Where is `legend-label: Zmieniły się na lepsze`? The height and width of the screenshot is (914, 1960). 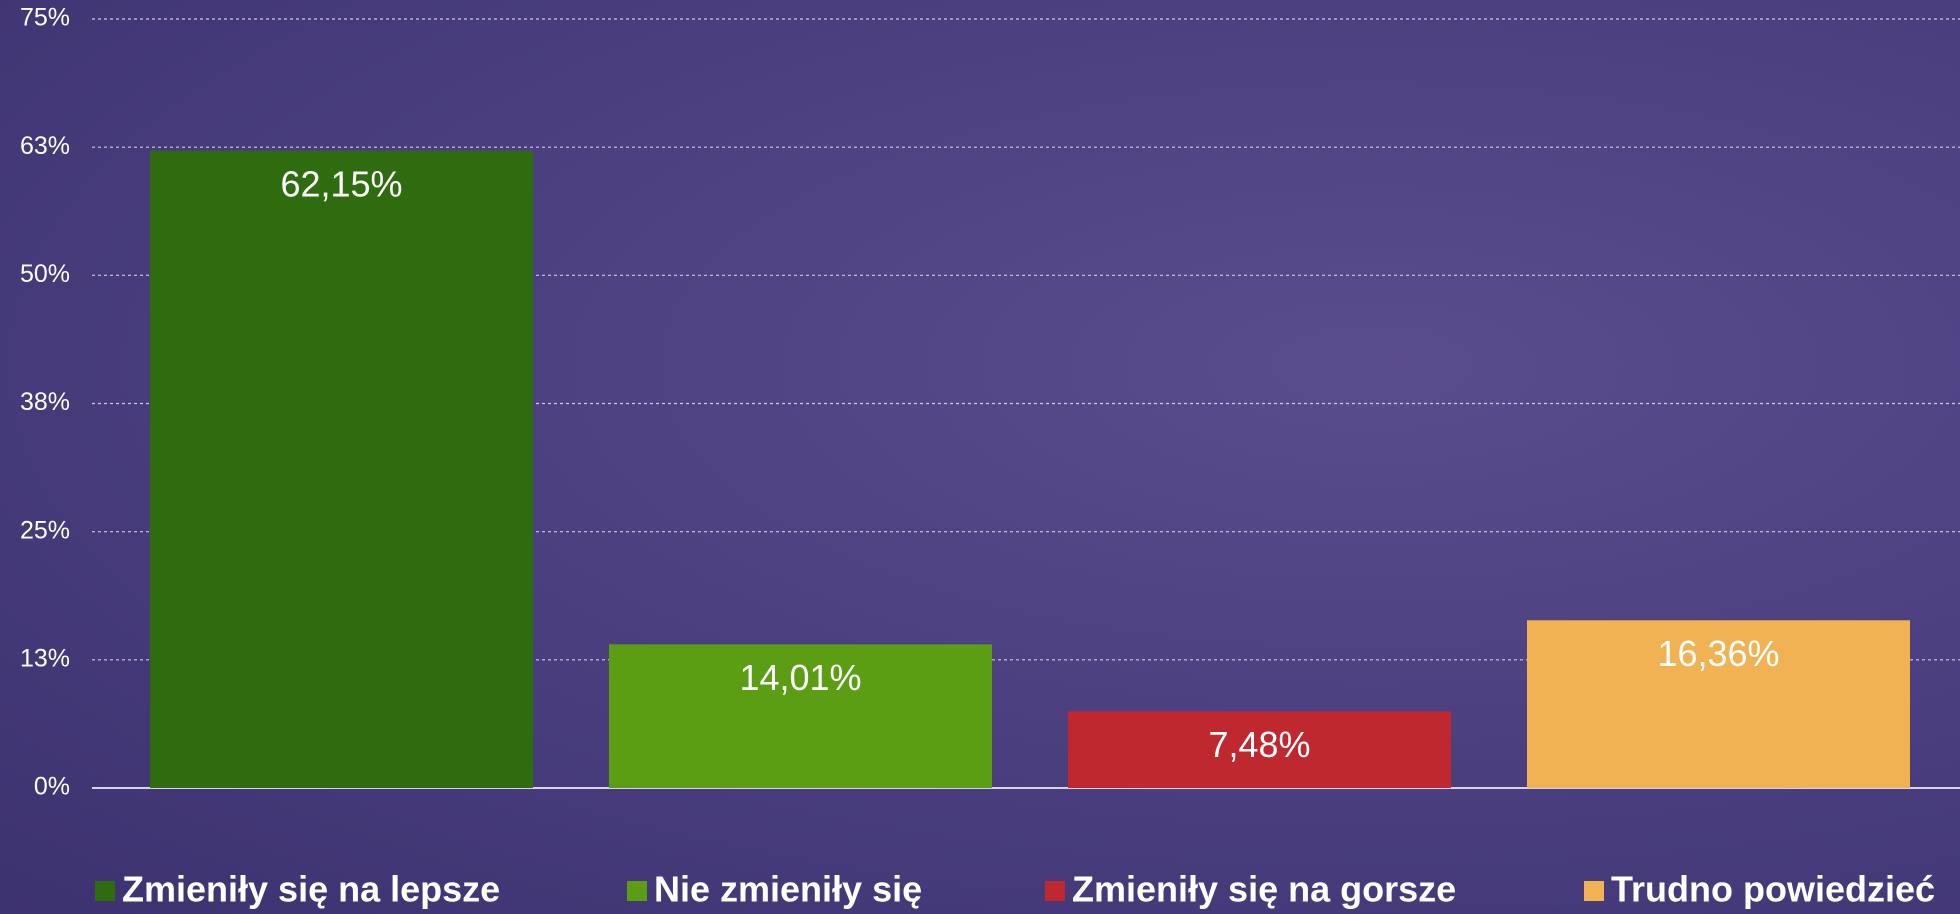
legend-label: Zmieniły się na lepsze is located at coordinates (311, 889).